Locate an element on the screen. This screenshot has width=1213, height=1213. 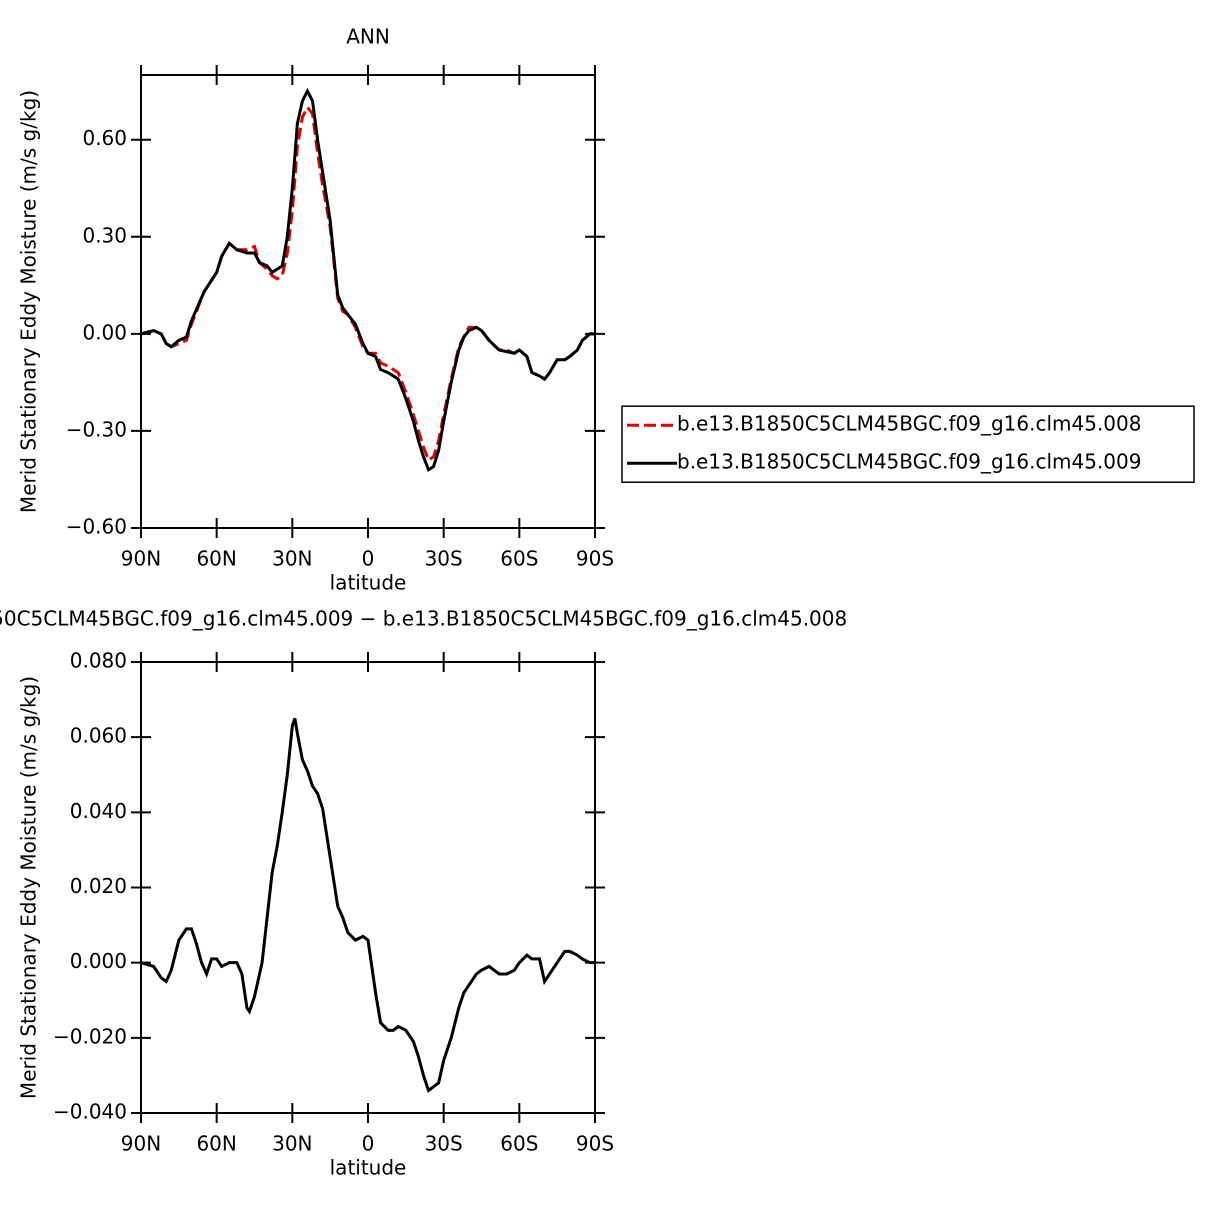
y-tick-label: −0.30 is located at coordinates (96, 429).